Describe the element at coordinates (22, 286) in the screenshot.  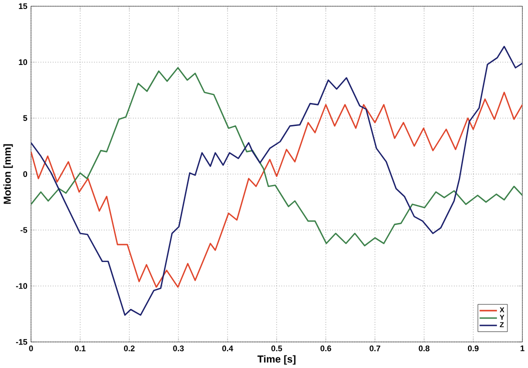
I see `y-tick-label: -10` at that location.